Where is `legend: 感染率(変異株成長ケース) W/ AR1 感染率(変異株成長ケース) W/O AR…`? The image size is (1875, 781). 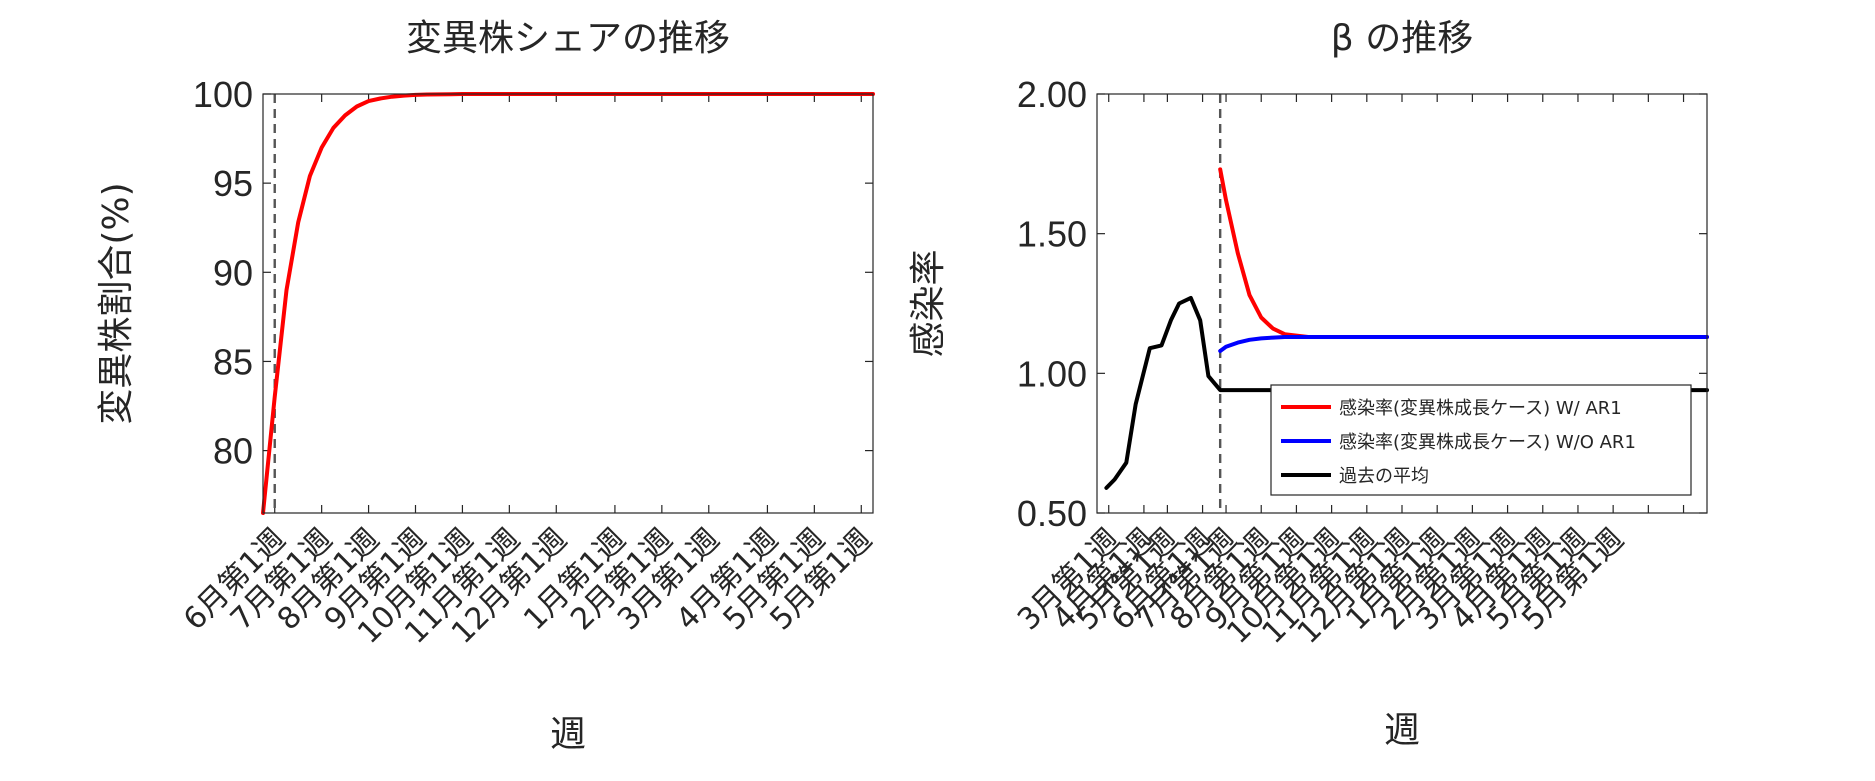
legend: 感染率(変異株成長ケース) W/ AR1 感染率(変異株成長ケース) W/O AR… is located at coordinates (1481, 440).